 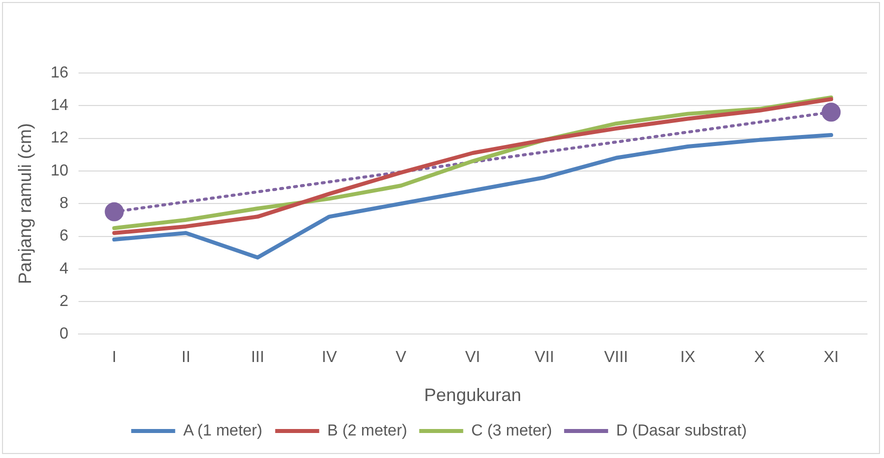 I want to click on y-tick-label: 10, so click(x=59, y=171).